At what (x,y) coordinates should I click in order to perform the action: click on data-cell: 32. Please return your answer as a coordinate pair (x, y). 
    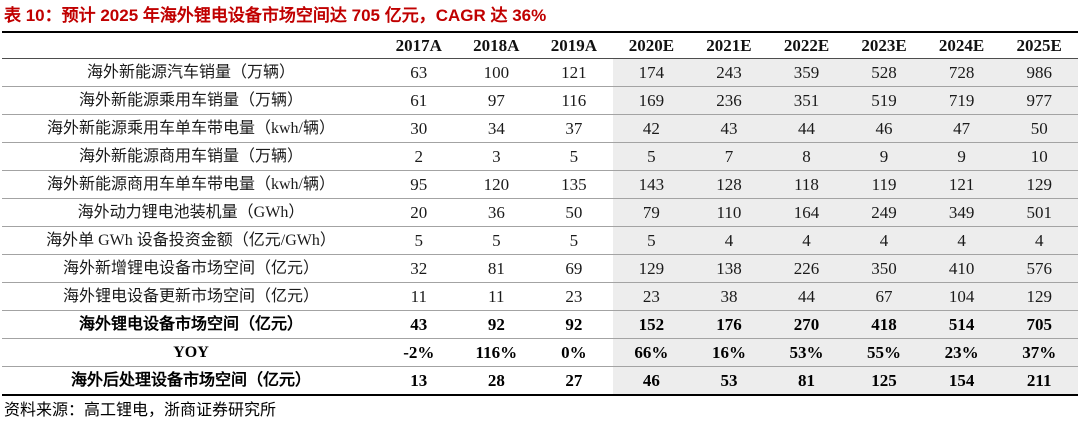
    Looking at the image, I should click on (419, 268).